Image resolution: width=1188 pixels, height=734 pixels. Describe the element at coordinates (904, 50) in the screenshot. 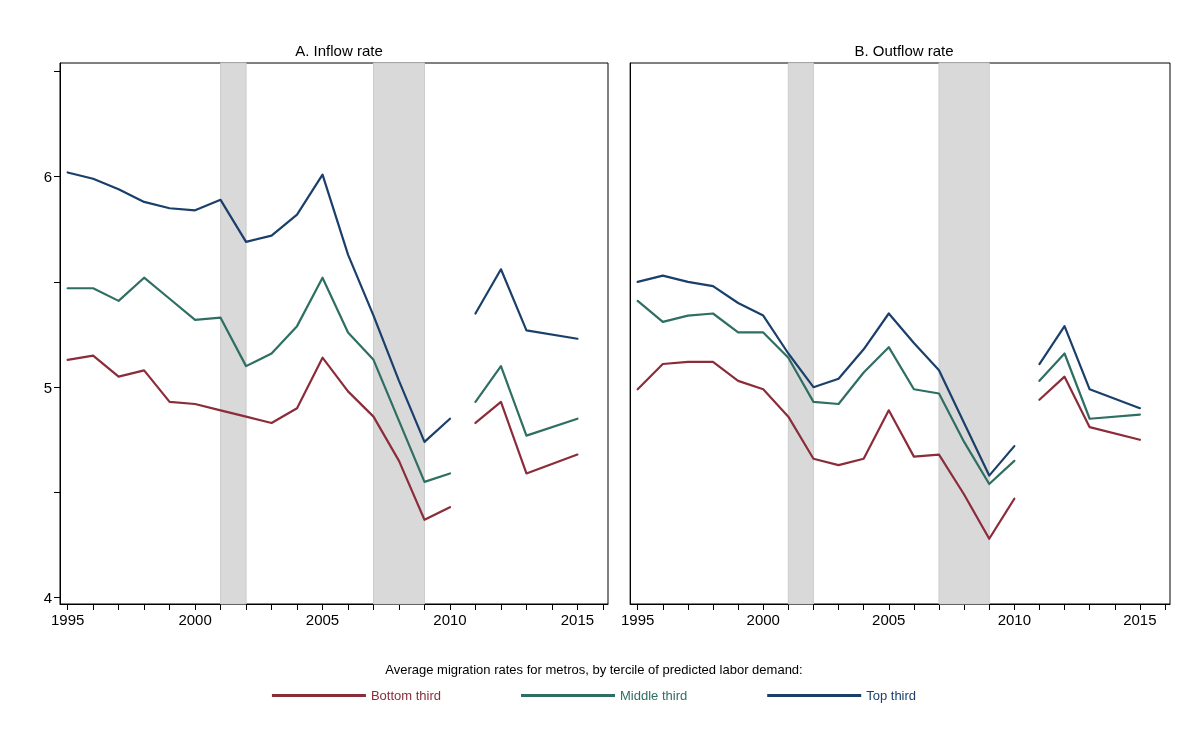

I see `chart-title: B. Outflow rate` at that location.